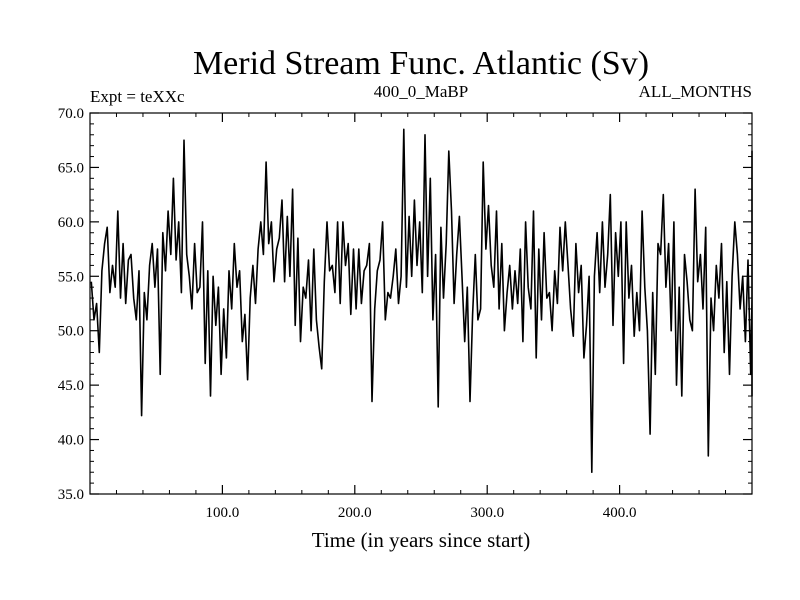 This screenshot has width=800, height=600. What do you see at coordinates (71, 441) in the screenshot?
I see `y-tick-label: 40.0` at bounding box center [71, 441].